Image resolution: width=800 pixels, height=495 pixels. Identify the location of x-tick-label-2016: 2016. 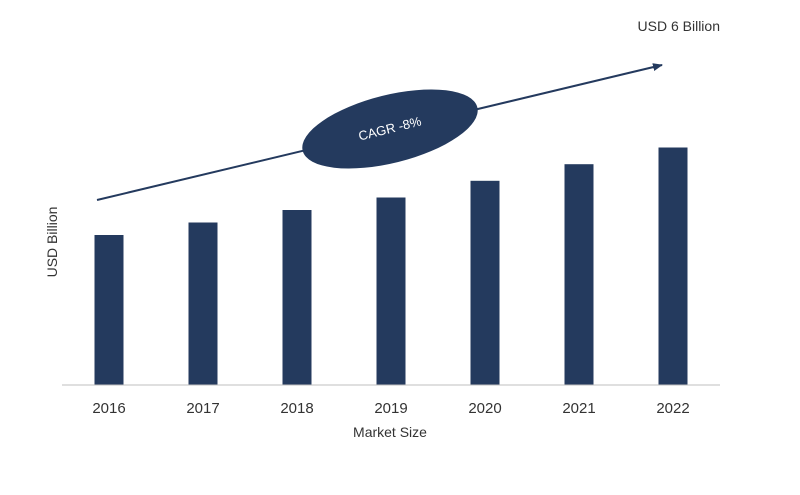
(108, 408).